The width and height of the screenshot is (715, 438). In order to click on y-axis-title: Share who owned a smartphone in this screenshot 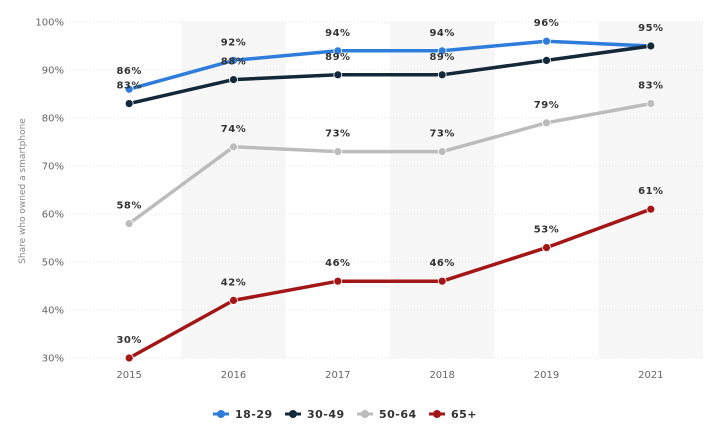, I will do `click(23, 191)`.